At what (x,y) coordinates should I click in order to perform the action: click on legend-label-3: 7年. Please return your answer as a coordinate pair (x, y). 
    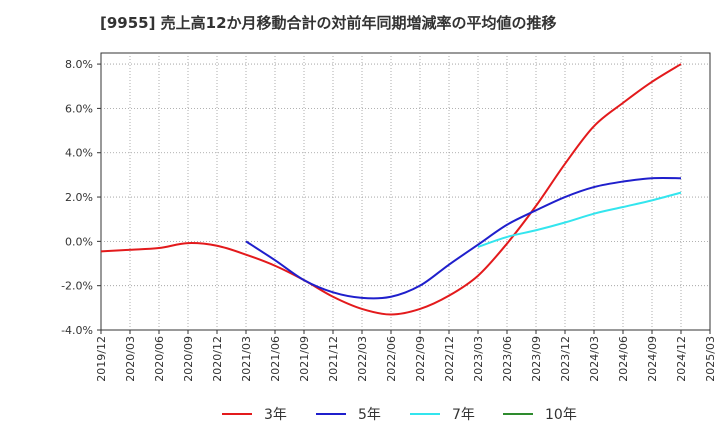
    Looking at the image, I should click on (463, 415).